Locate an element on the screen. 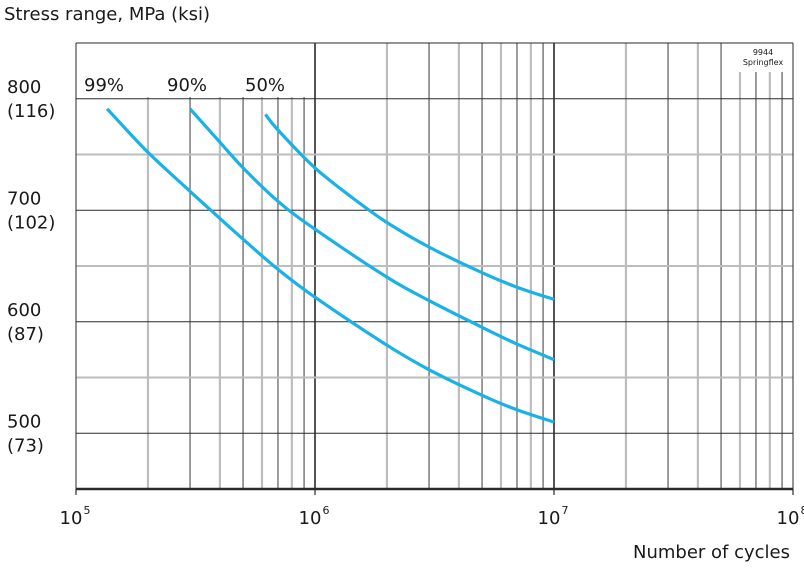  x-axis-title: Number of cycles is located at coordinates (711, 552).